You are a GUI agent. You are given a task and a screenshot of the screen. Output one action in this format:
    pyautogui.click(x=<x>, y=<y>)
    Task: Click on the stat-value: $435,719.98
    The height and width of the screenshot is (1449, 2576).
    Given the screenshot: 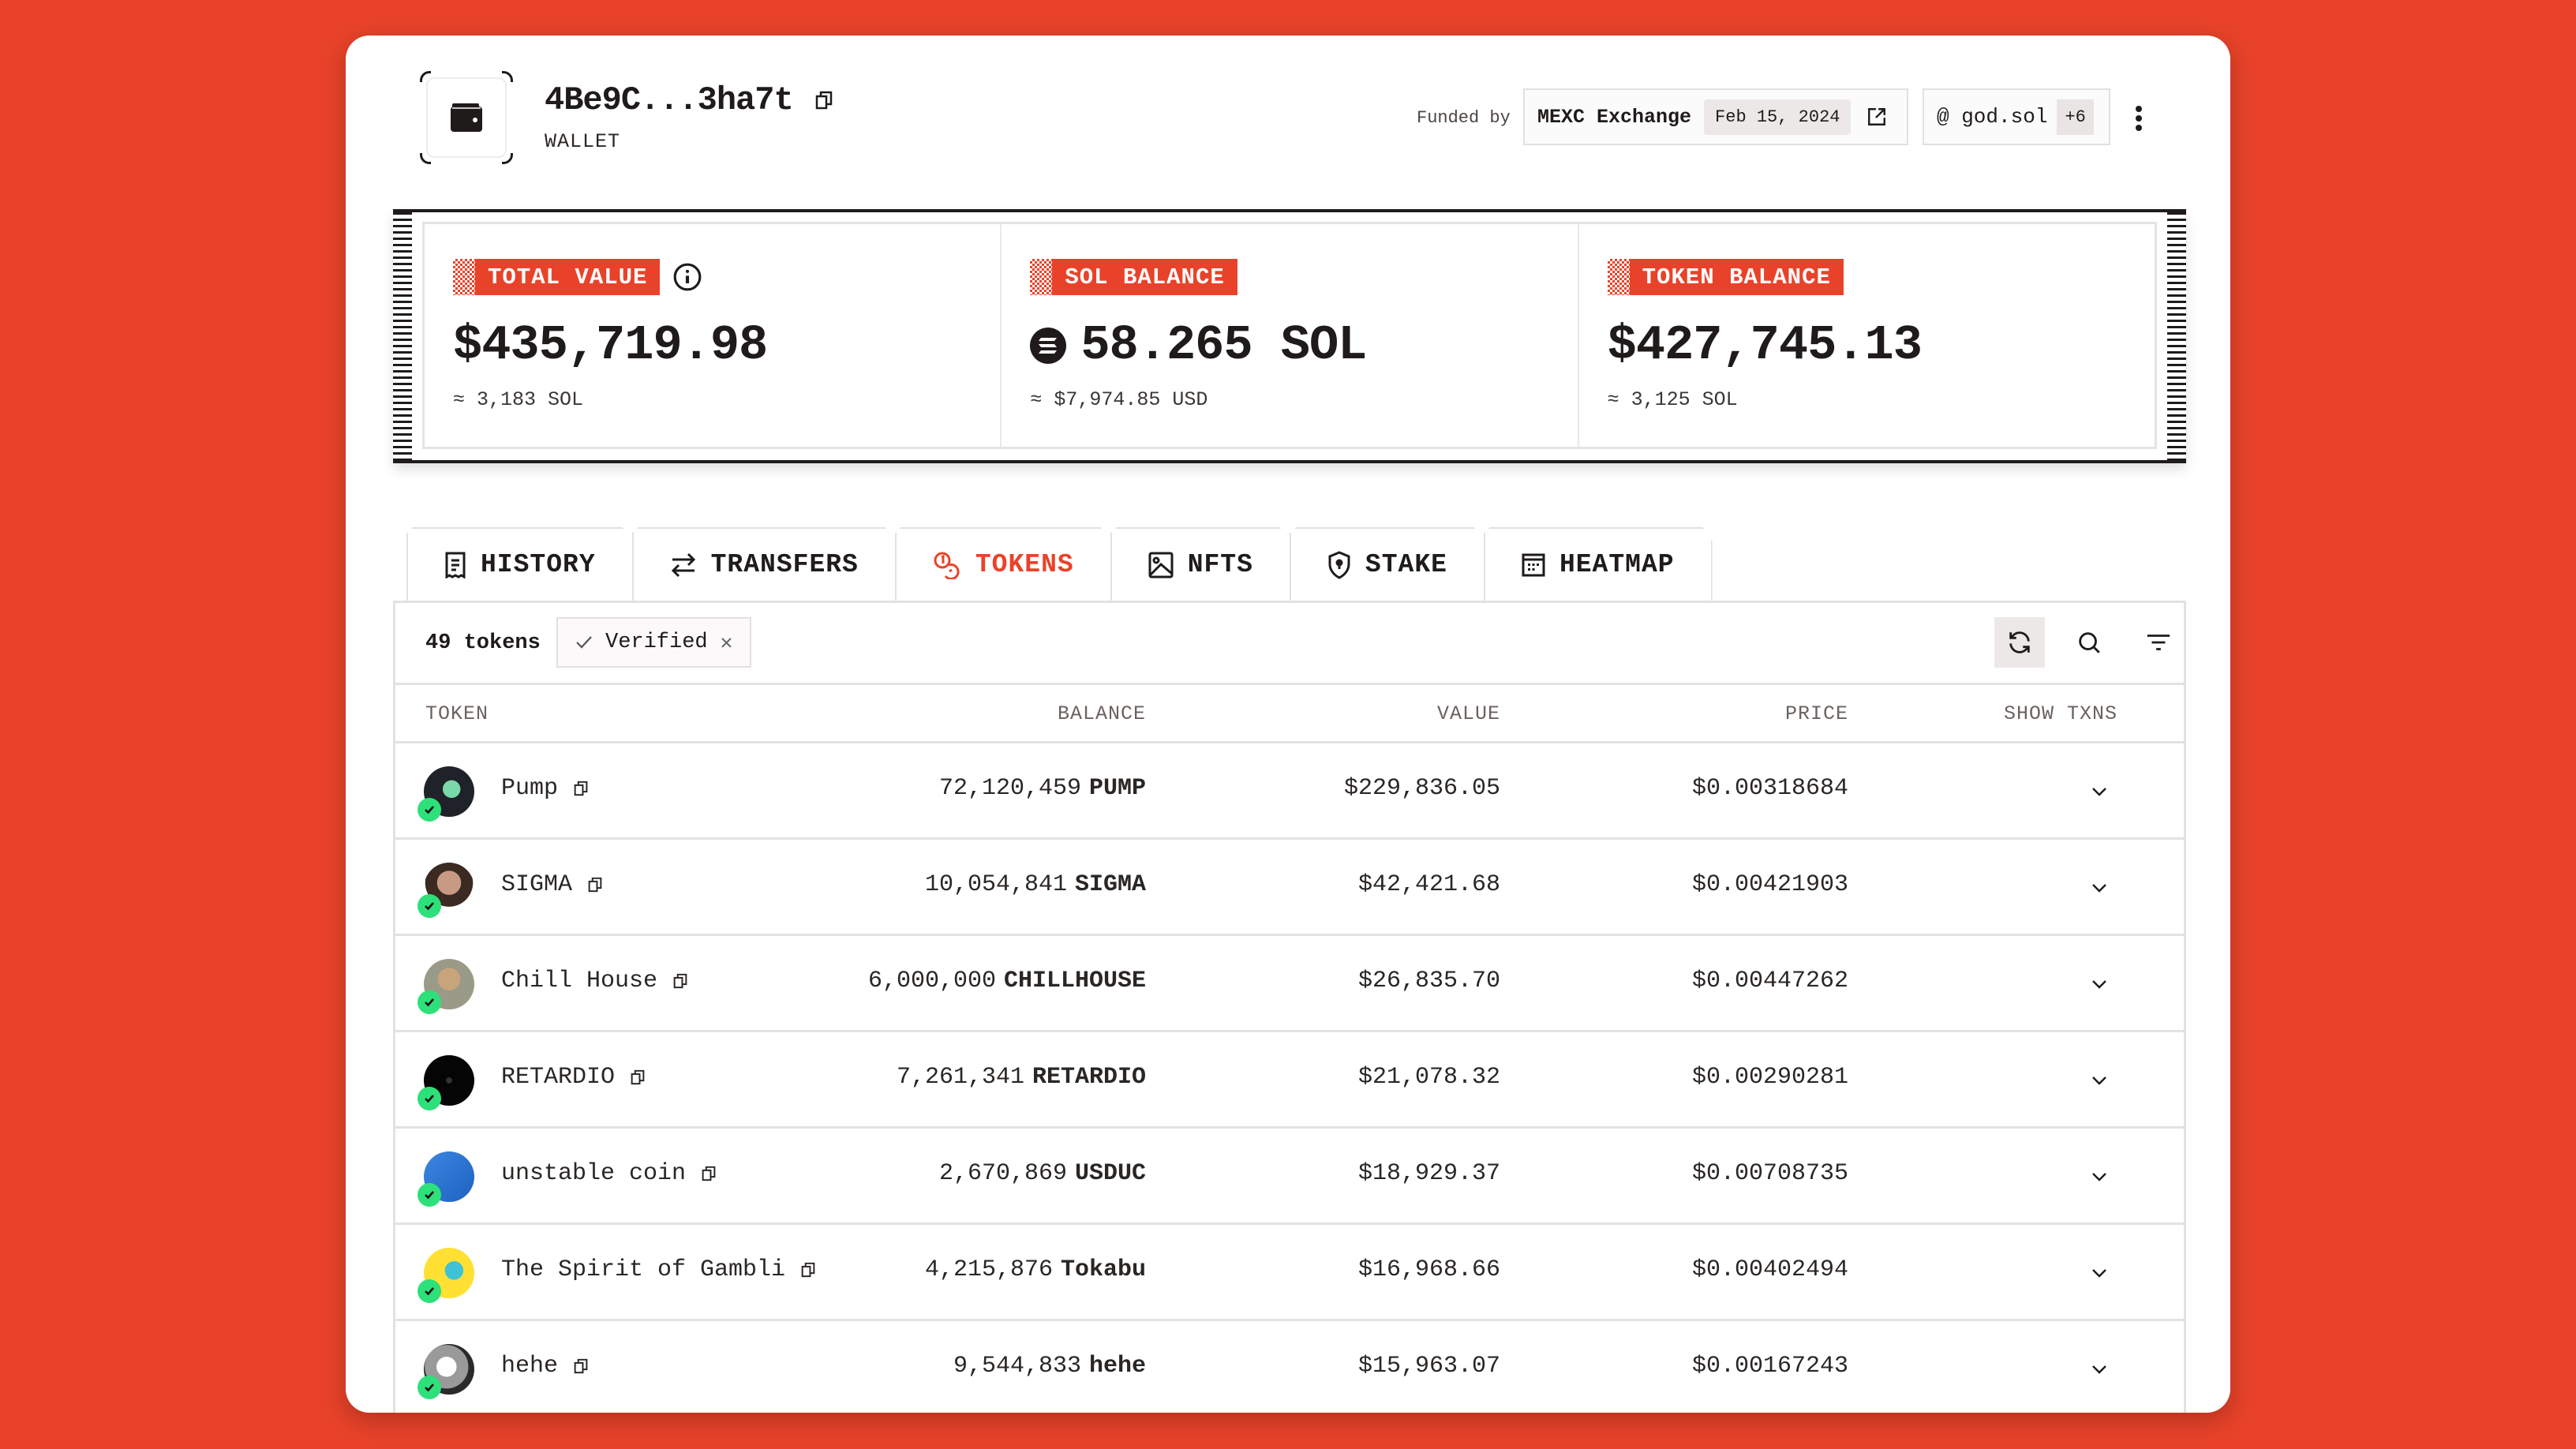 What is the action you would take?
    pyautogui.click(x=610, y=345)
    